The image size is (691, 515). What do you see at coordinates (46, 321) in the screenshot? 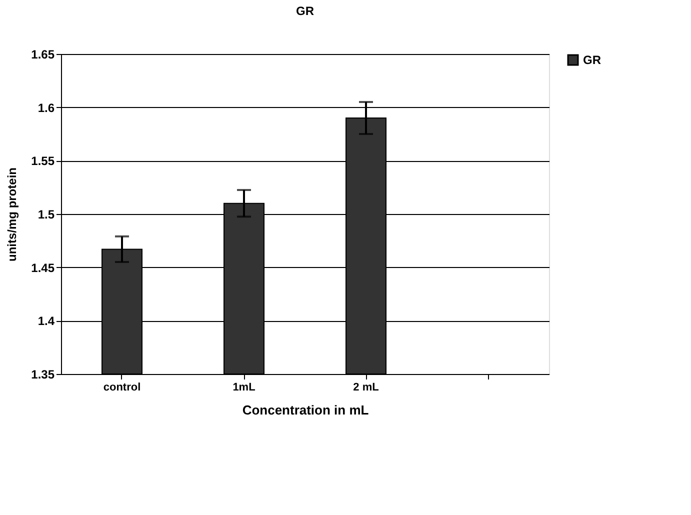
I see `y-tick-label: 1.4` at bounding box center [46, 321].